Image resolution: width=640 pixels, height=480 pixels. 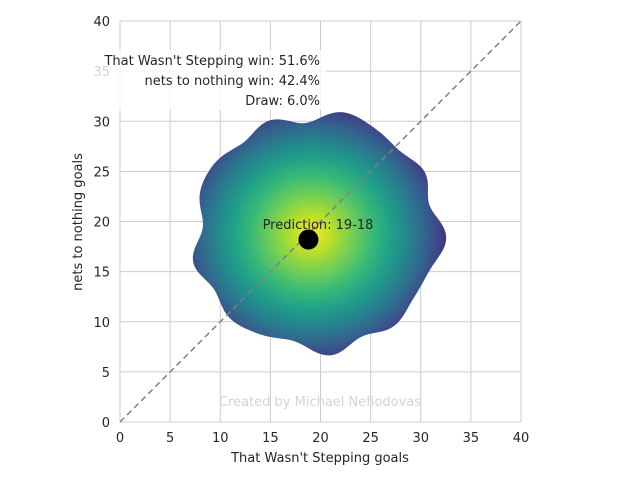 I want to click on probability-box-background, so click(x=205, y=80).